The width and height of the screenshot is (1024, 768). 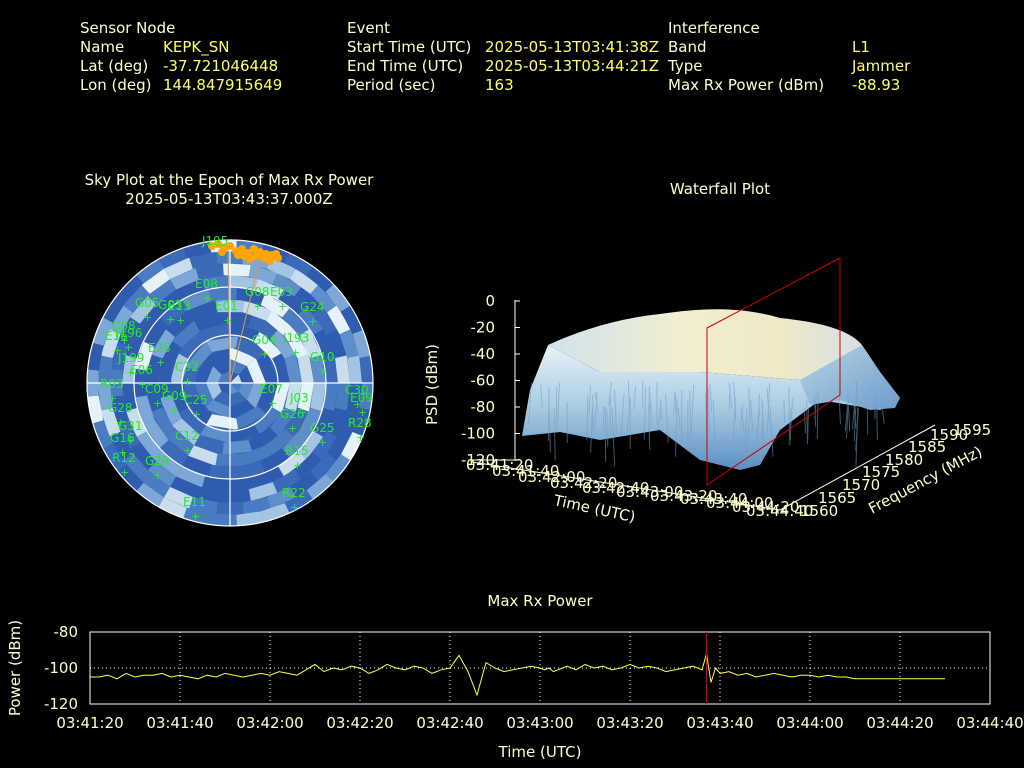 What do you see at coordinates (779, 511) in the screenshot?
I see `waterfall-time-tick: 03:44:40` at bounding box center [779, 511].